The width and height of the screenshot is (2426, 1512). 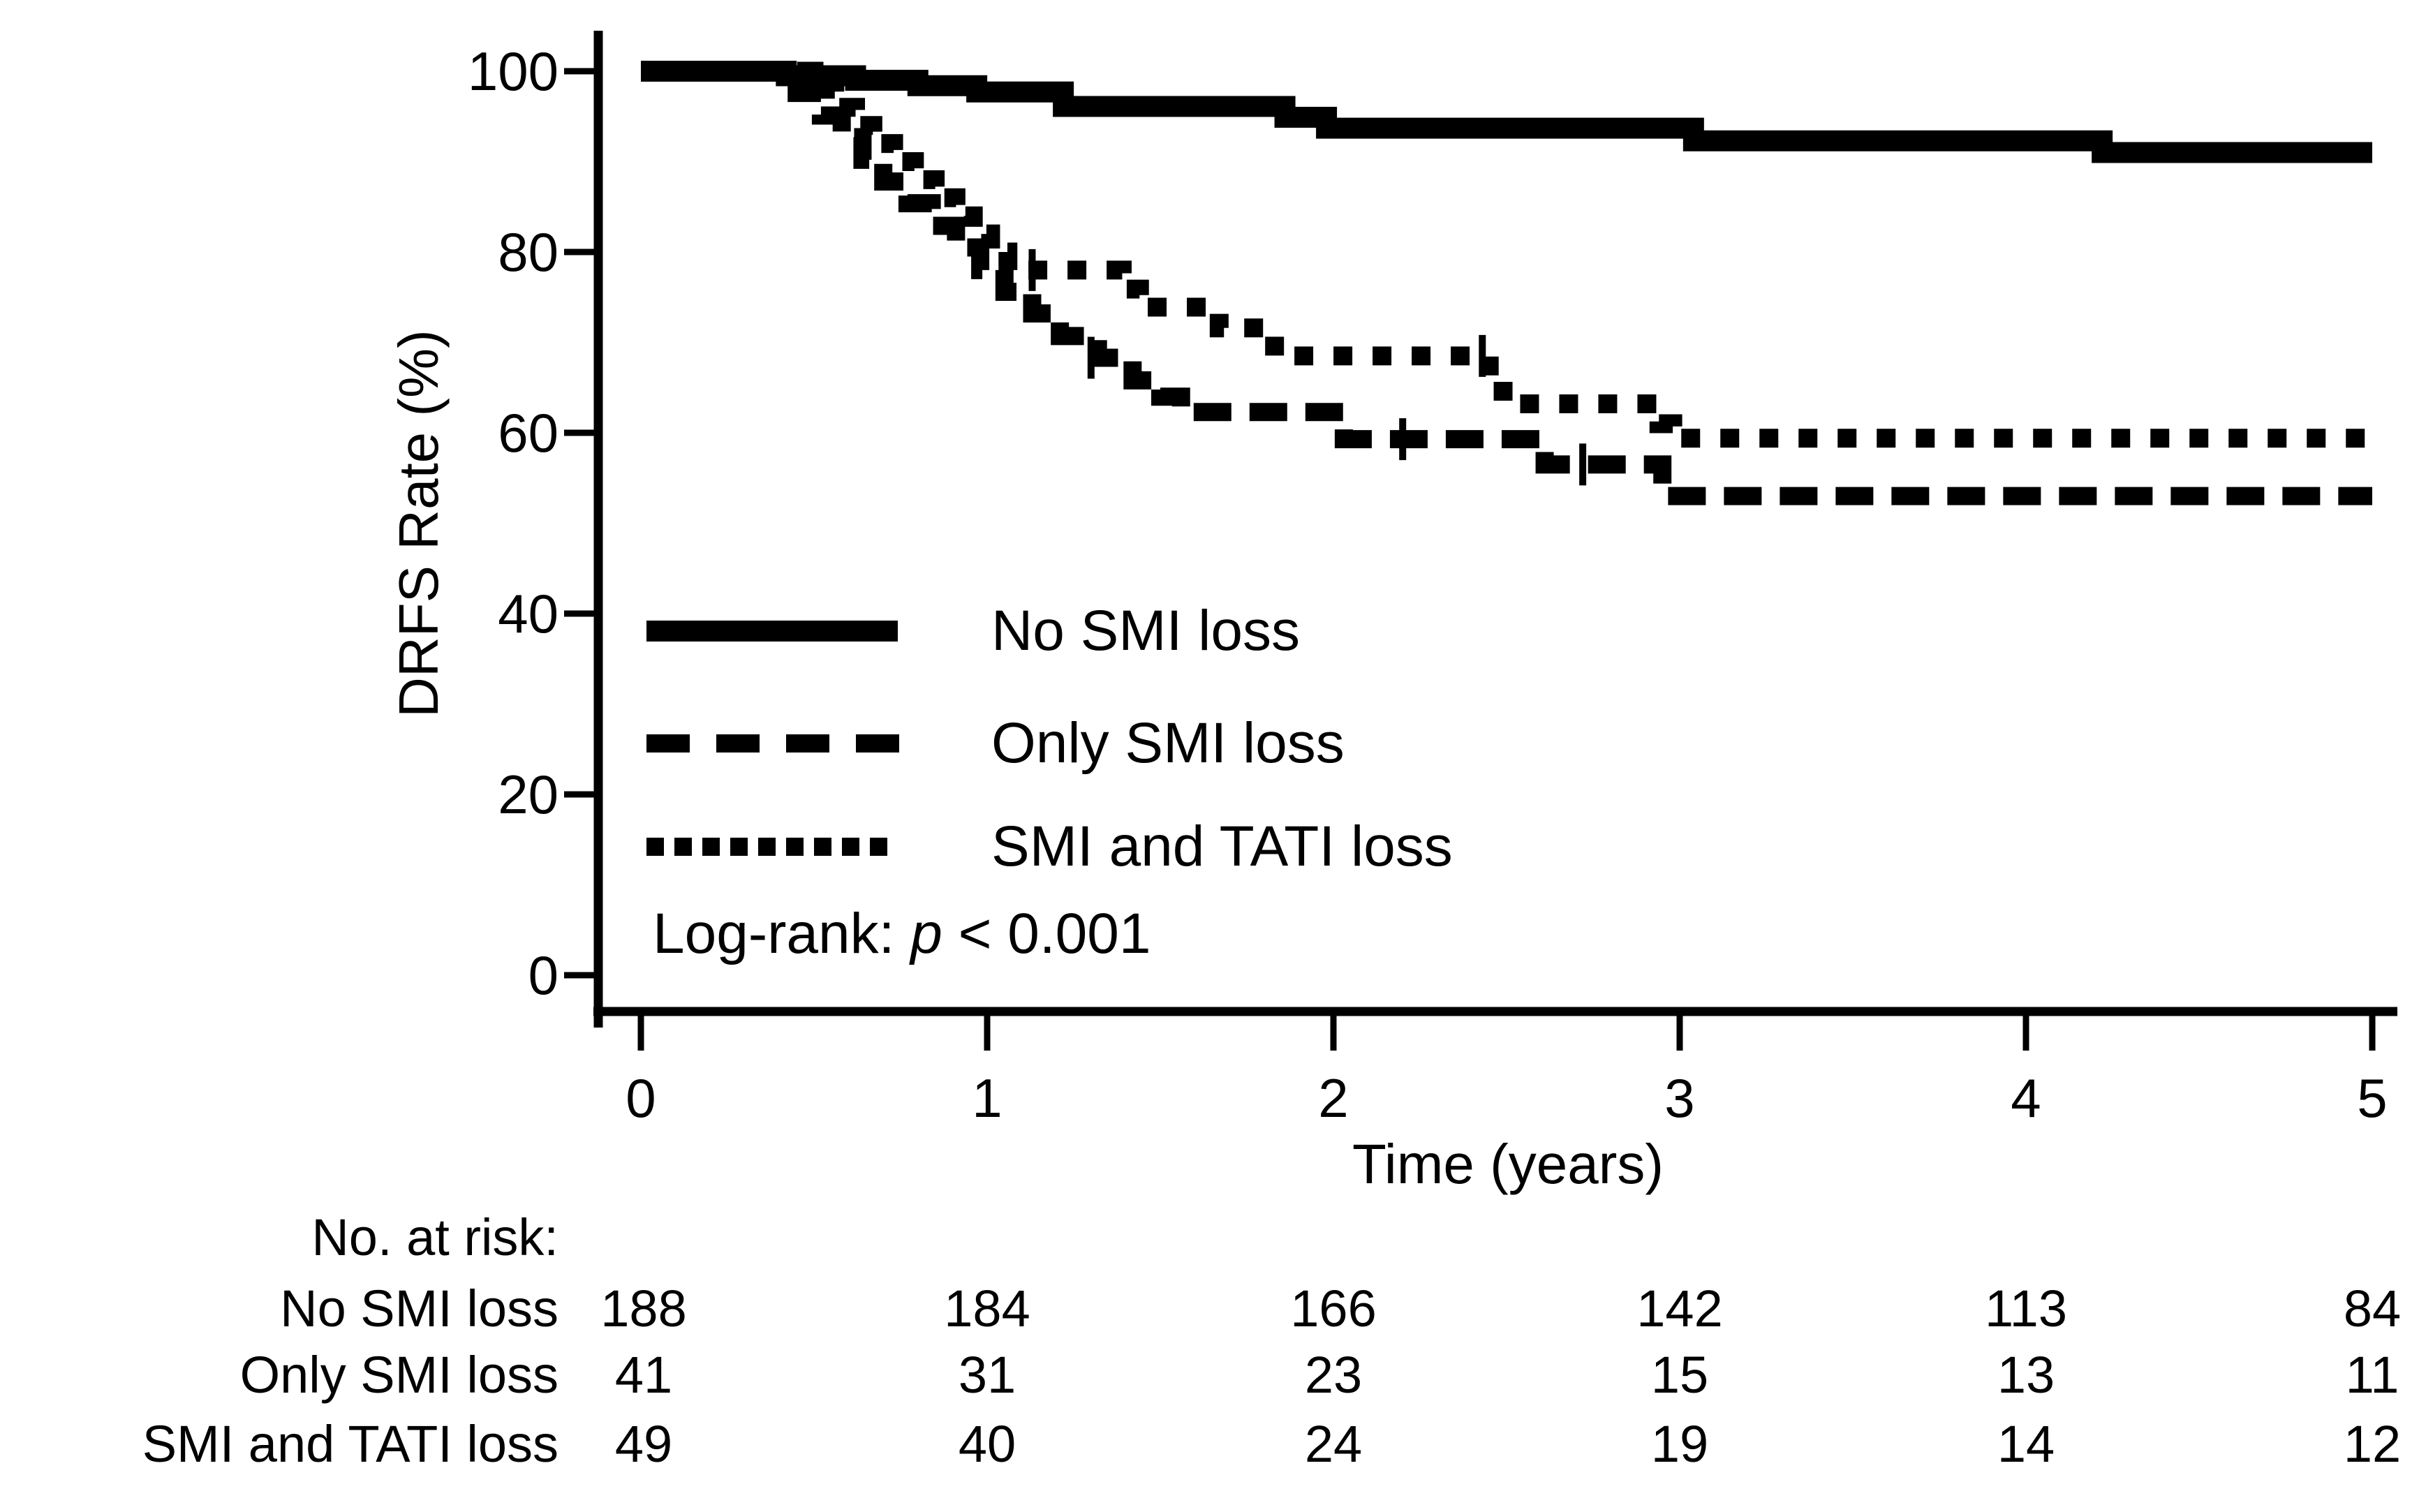 What do you see at coordinates (643, 1375) in the screenshot?
I see `risk-count: 41` at bounding box center [643, 1375].